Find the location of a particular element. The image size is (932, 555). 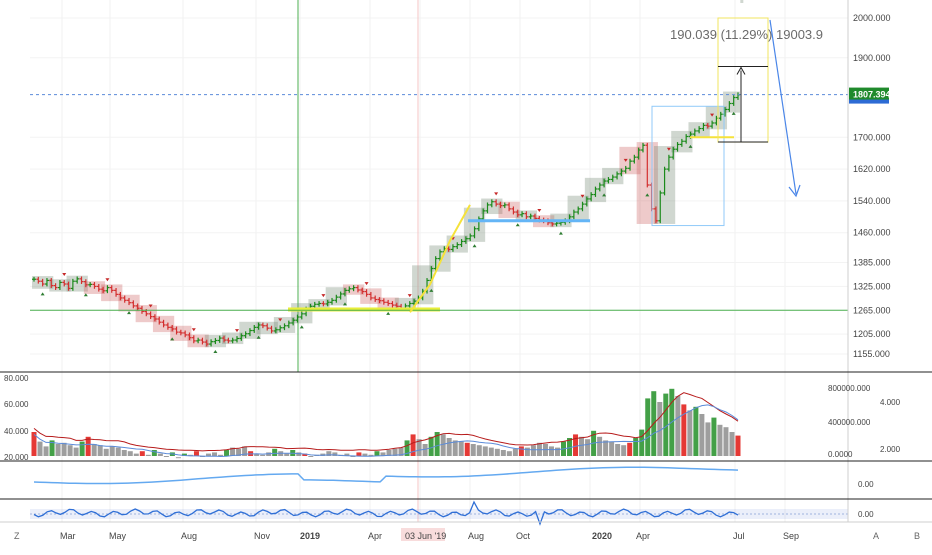

time-tick-label: 2020 is located at coordinates (602, 536).